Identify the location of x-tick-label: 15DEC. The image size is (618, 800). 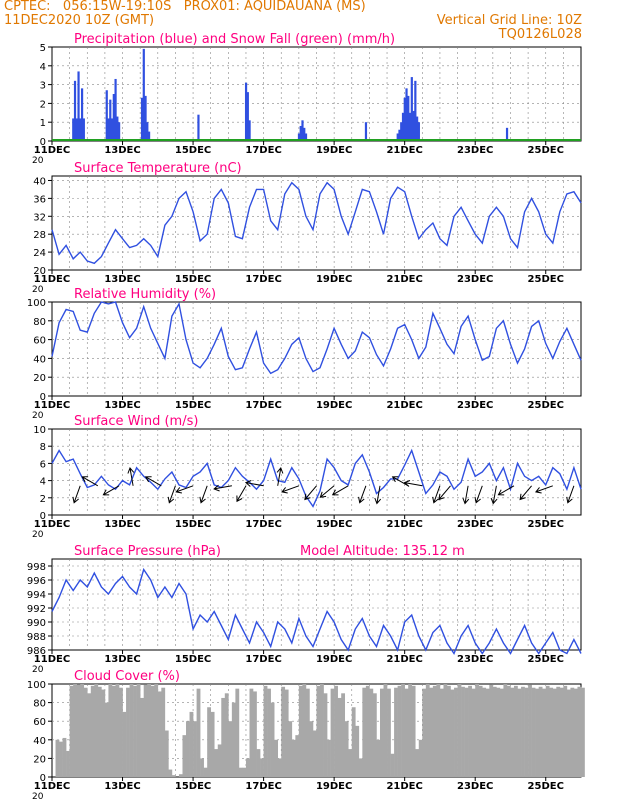
(193, 786).